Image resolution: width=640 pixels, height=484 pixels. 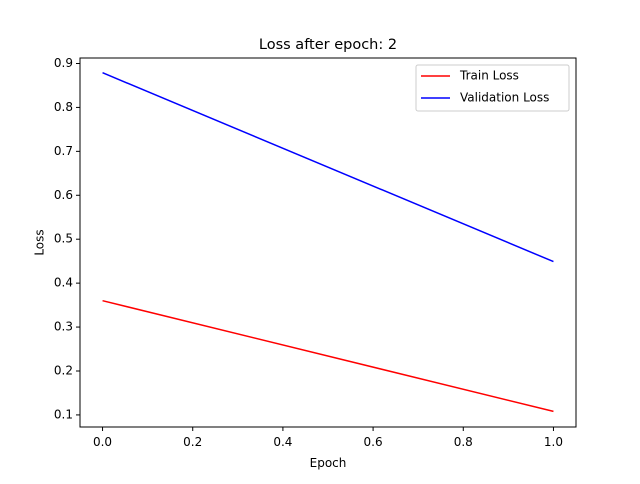 What do you see at coordinates (63, 151) in the screenshot?
I see `y-tick-label: 0.7` at bounding box center [63, 151].